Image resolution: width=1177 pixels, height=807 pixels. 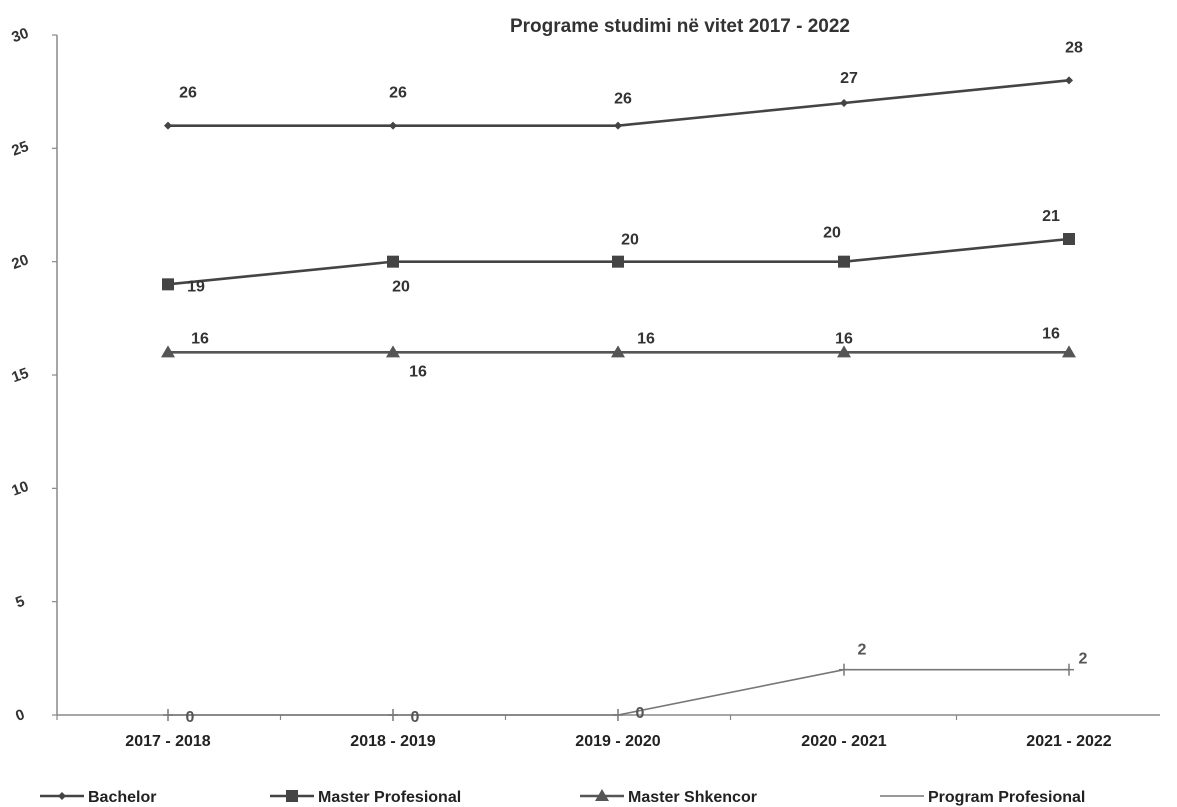 I want to click on legend-bachelor-marker, so click(x=62, y=796).